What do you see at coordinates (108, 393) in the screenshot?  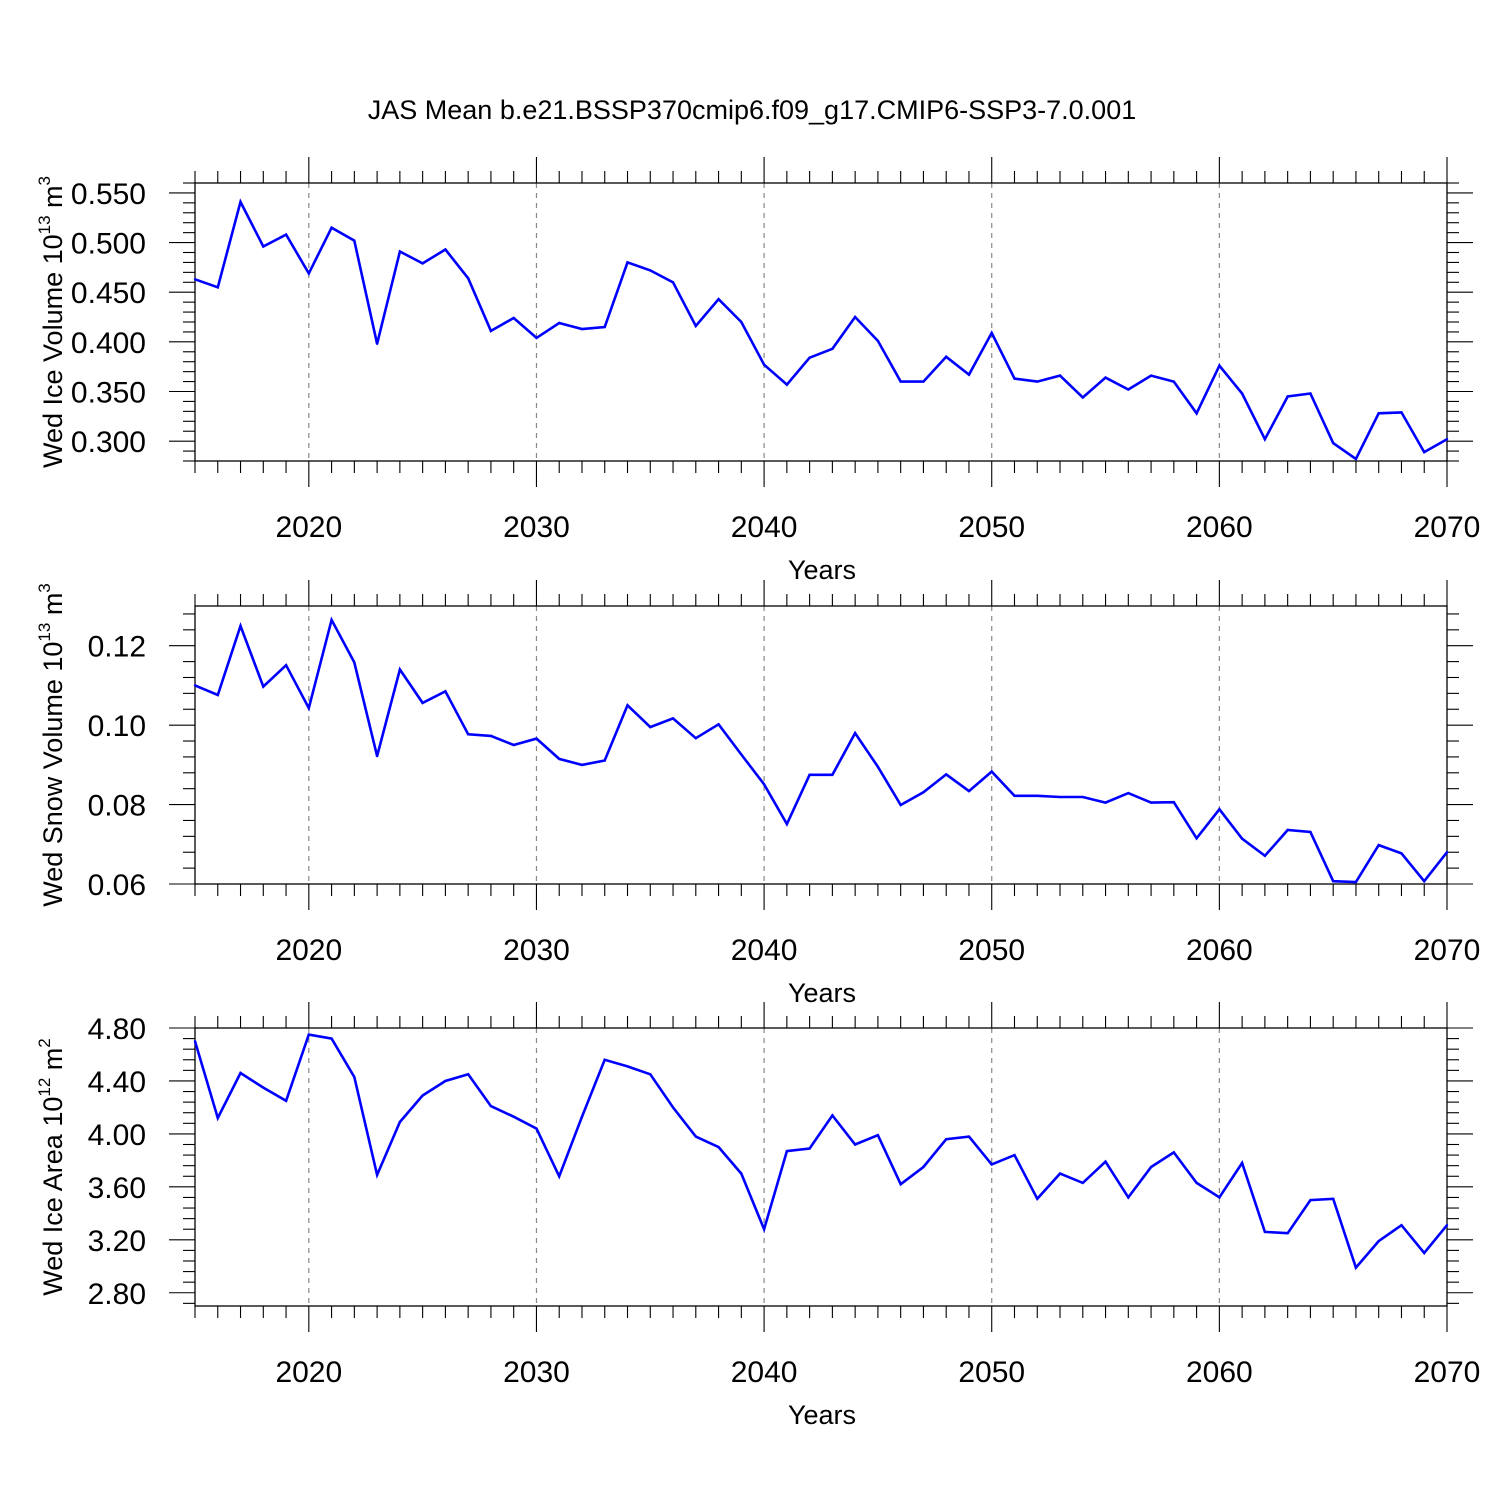 I see `y-tick-label: 0.350` at bounding box center [108, 393].